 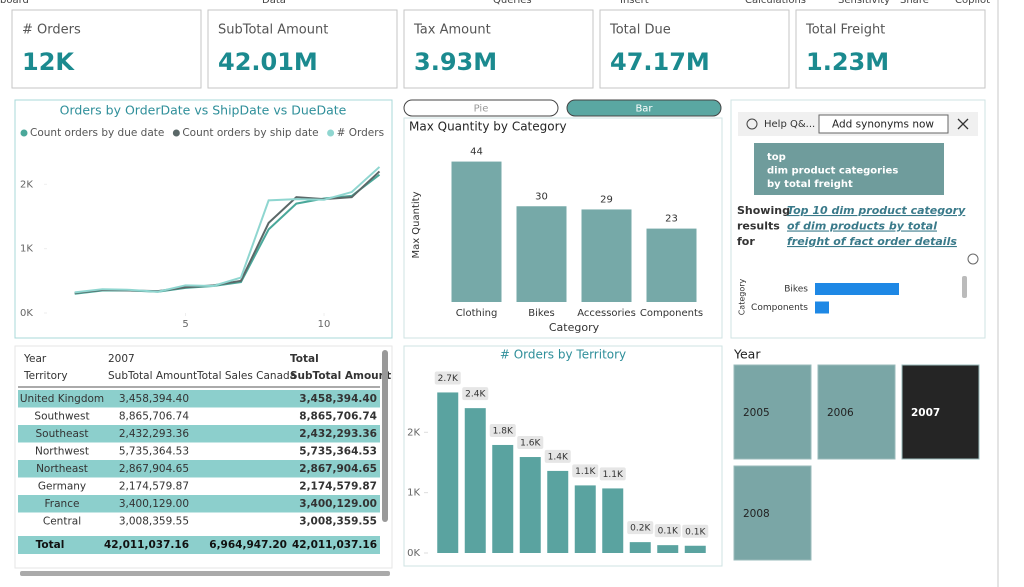 What do you see at coordinates (203, 457) in the screenshot?
I see `table-panel` at bounding box center [203, 457].